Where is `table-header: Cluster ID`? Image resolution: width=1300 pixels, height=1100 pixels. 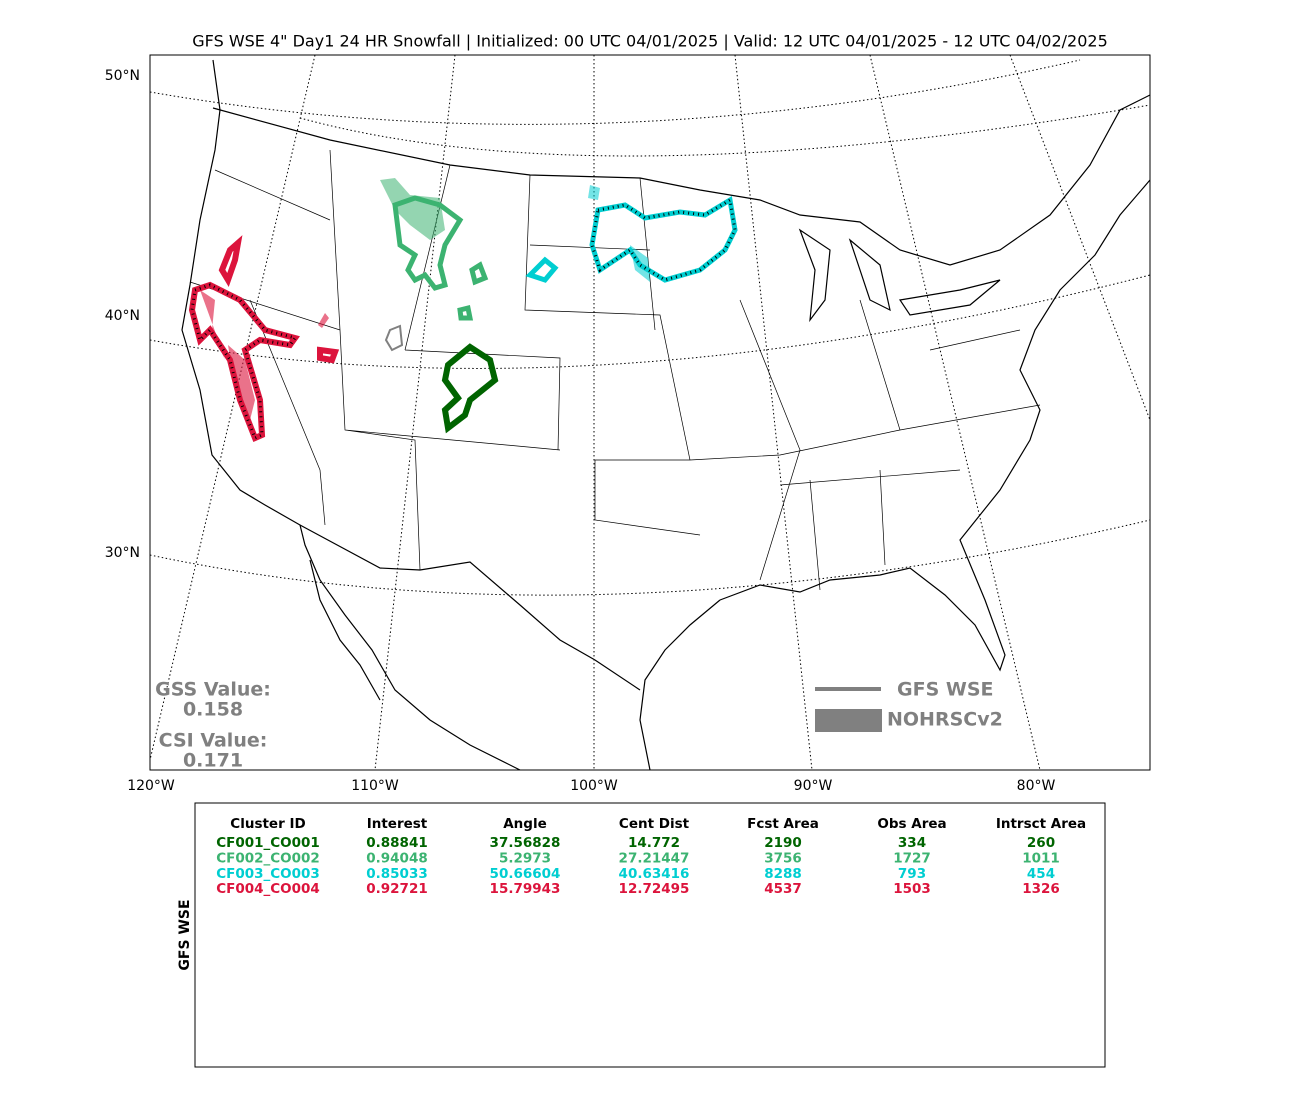
table-header: Cluster ID is located at coordinates (267, 824).